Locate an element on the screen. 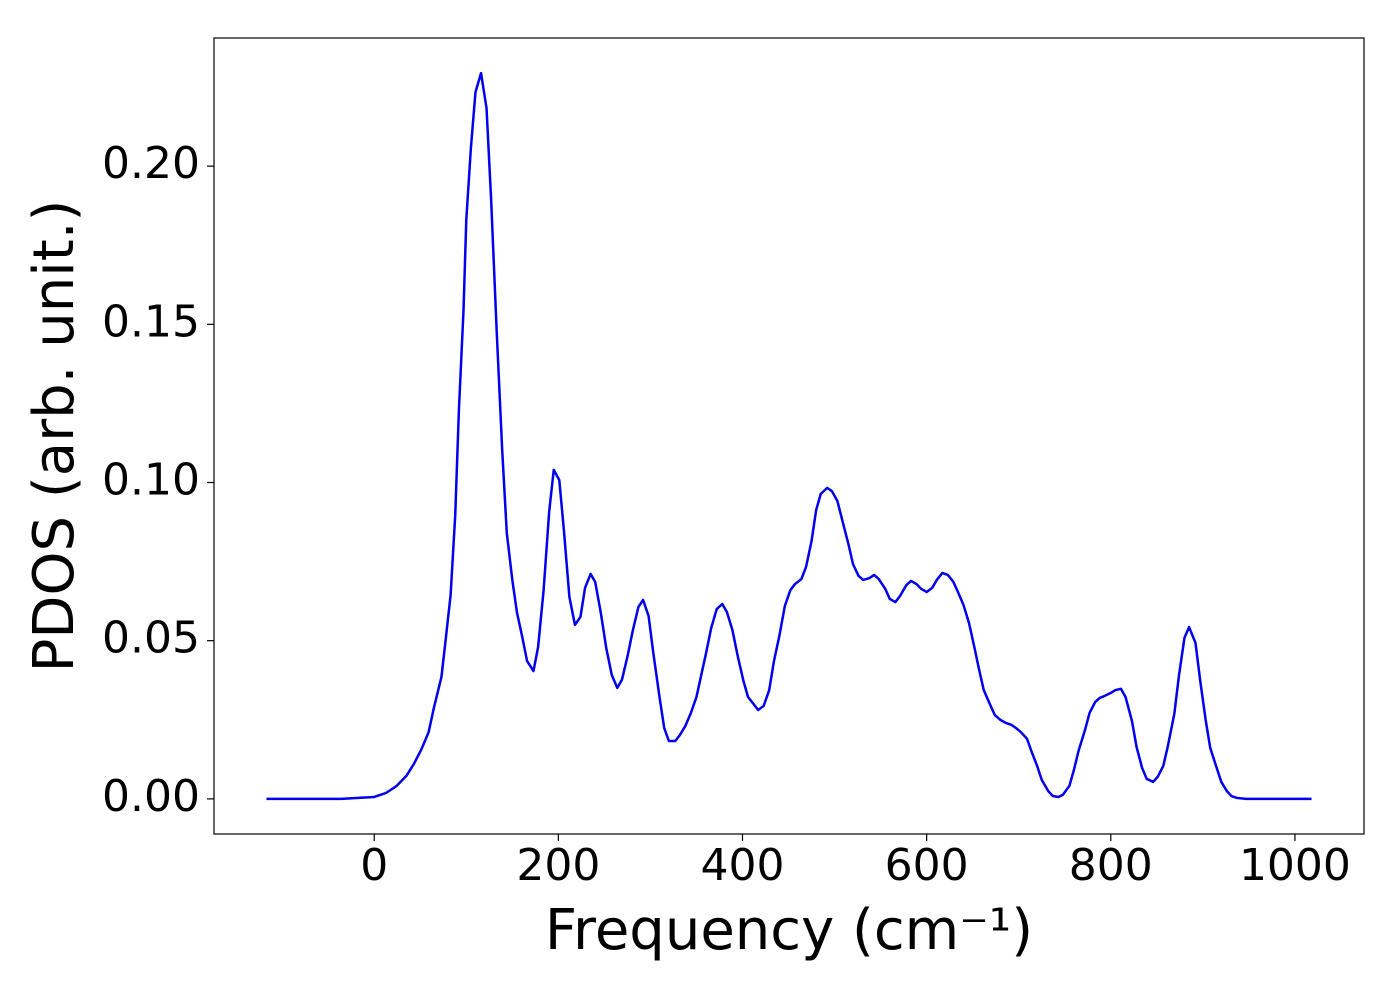 This screenshot has height=1000, width=1400. y-axis-label: PDOS (arb. unit.) is located at coordinates (54, 436).